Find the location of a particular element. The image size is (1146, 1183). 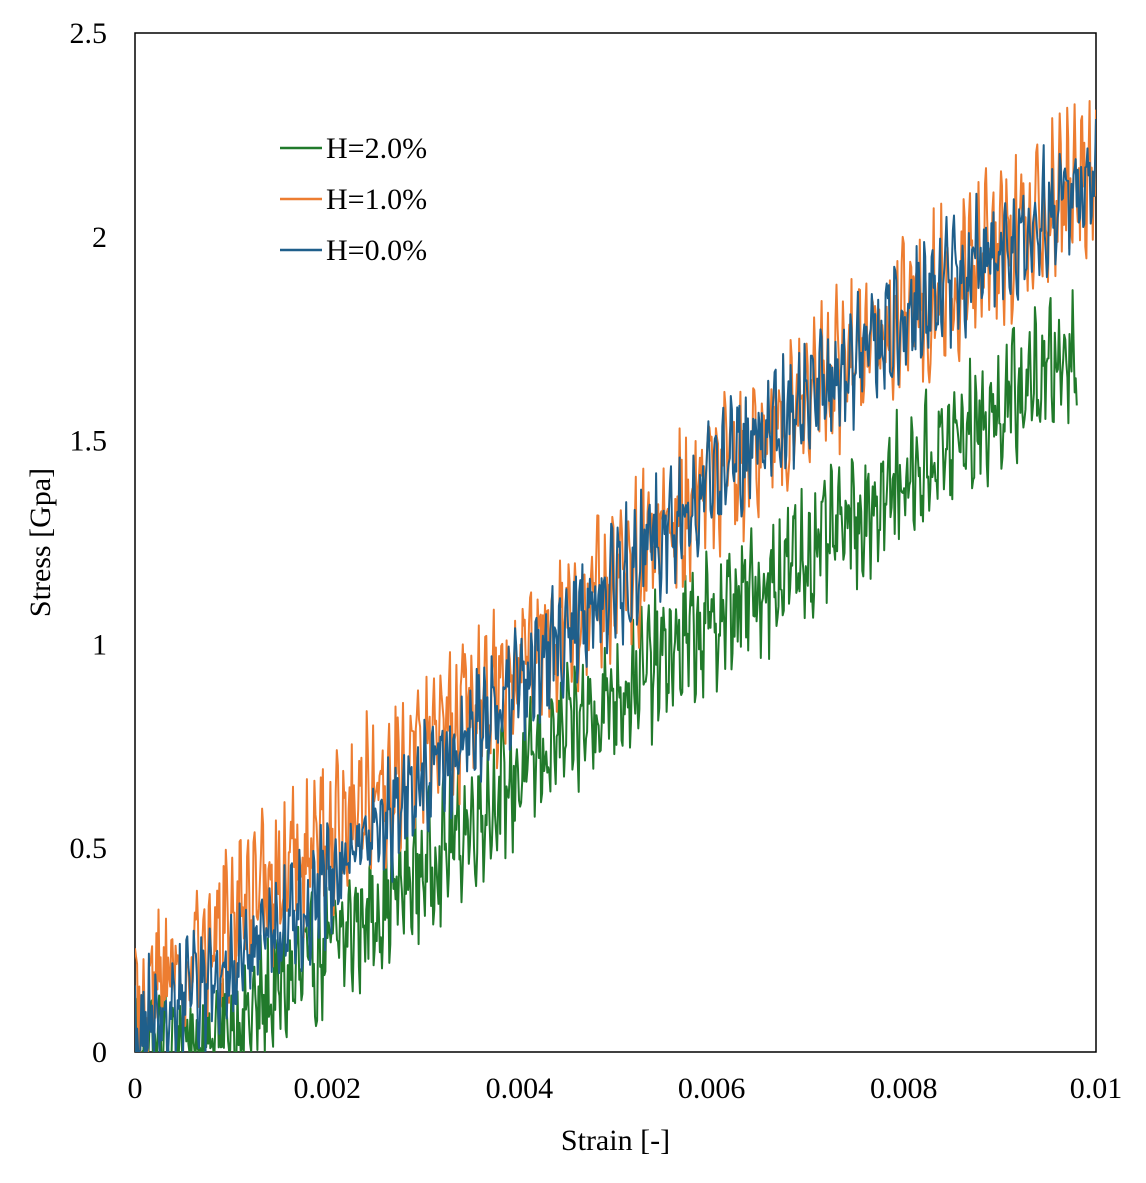

x-axis-ticks: 0 0.002 0.004 0.006 0.008 0.01 is located at coordinates (625, 1088).